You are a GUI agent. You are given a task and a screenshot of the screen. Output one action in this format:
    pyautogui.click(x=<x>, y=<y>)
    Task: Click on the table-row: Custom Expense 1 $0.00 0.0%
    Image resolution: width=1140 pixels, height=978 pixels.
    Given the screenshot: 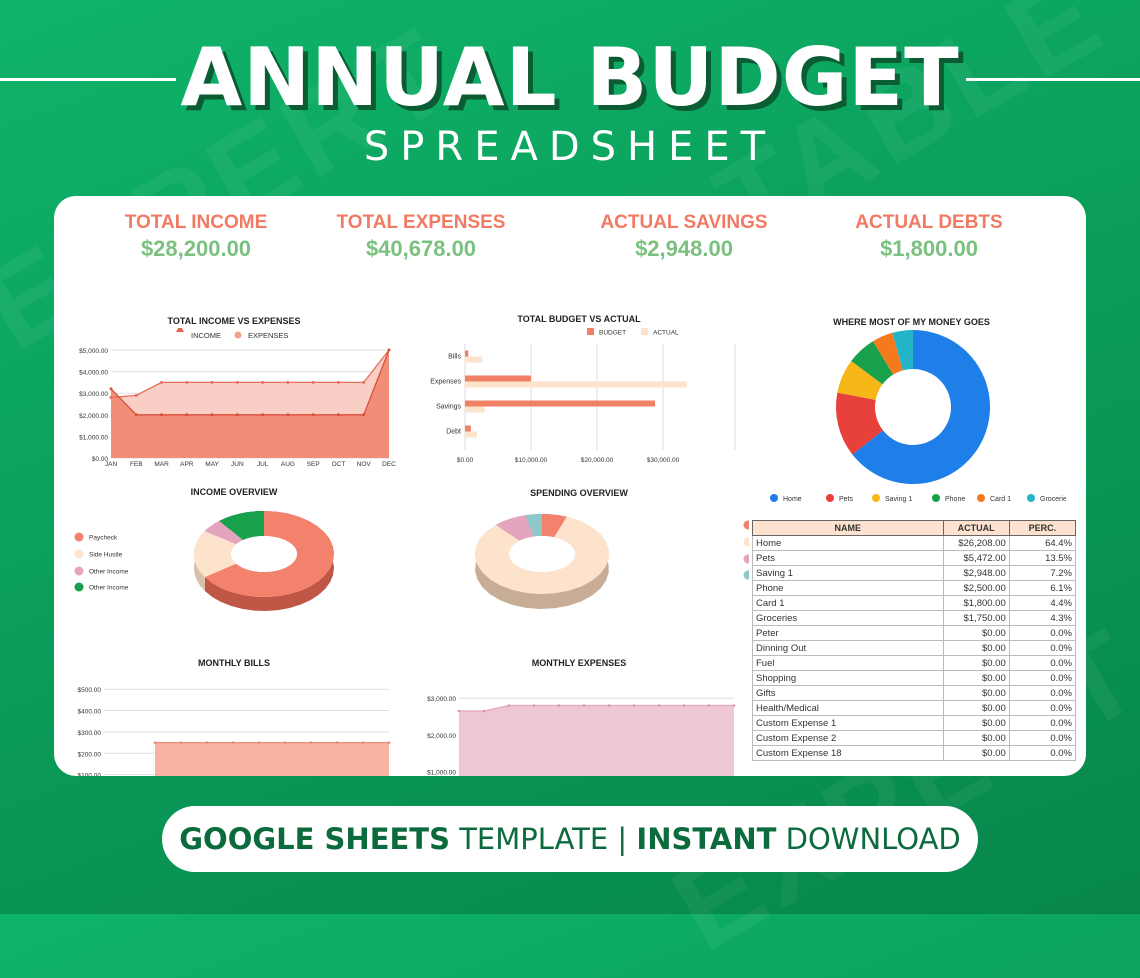 What is the action you would take?
    pyautogui.click(x=914, y=723)
    